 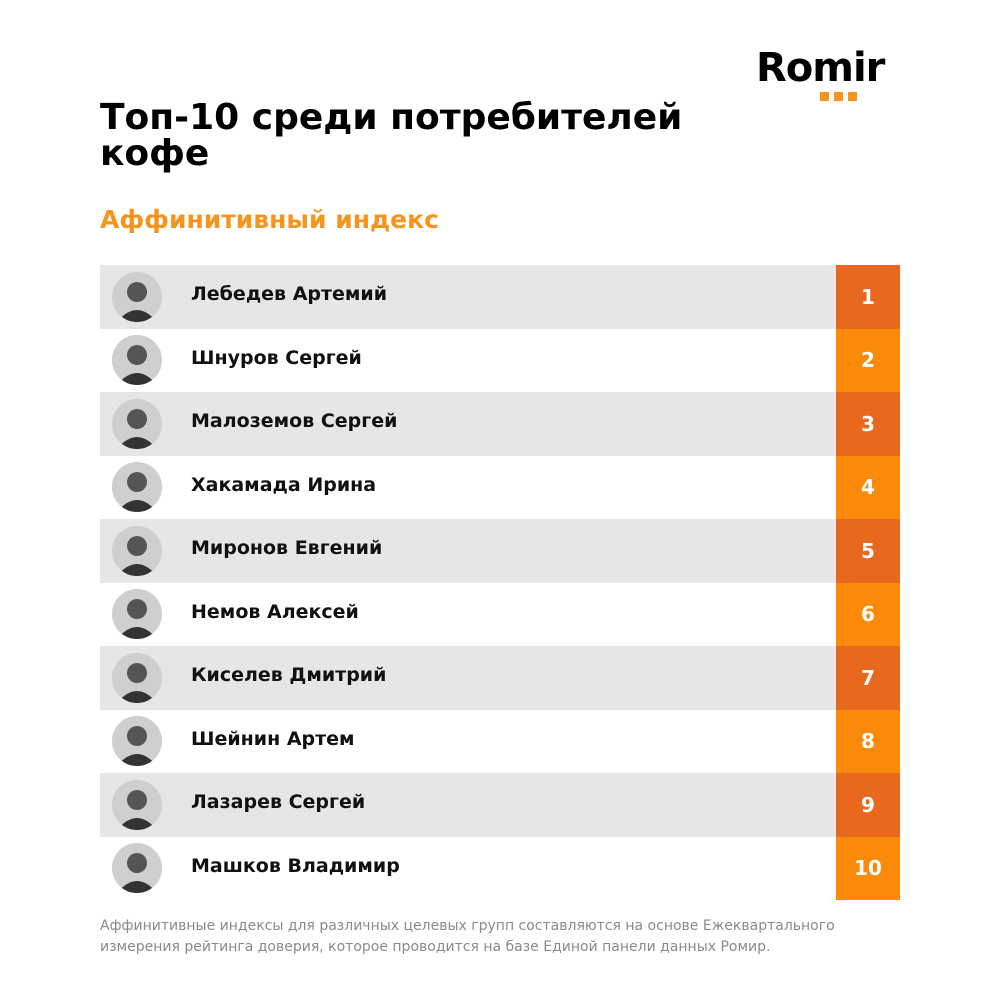 I want to click on rank-badge: 7, so click(x=868, y=678).